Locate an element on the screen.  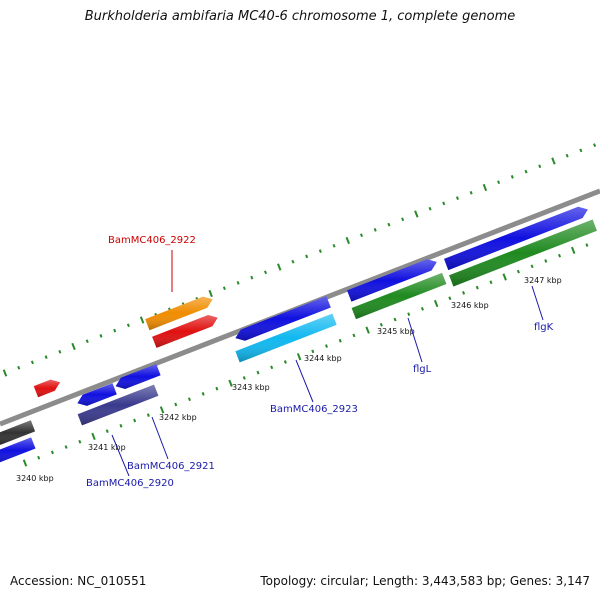
kbp-label: 3242 kbp is located at coordinates (178, 417).